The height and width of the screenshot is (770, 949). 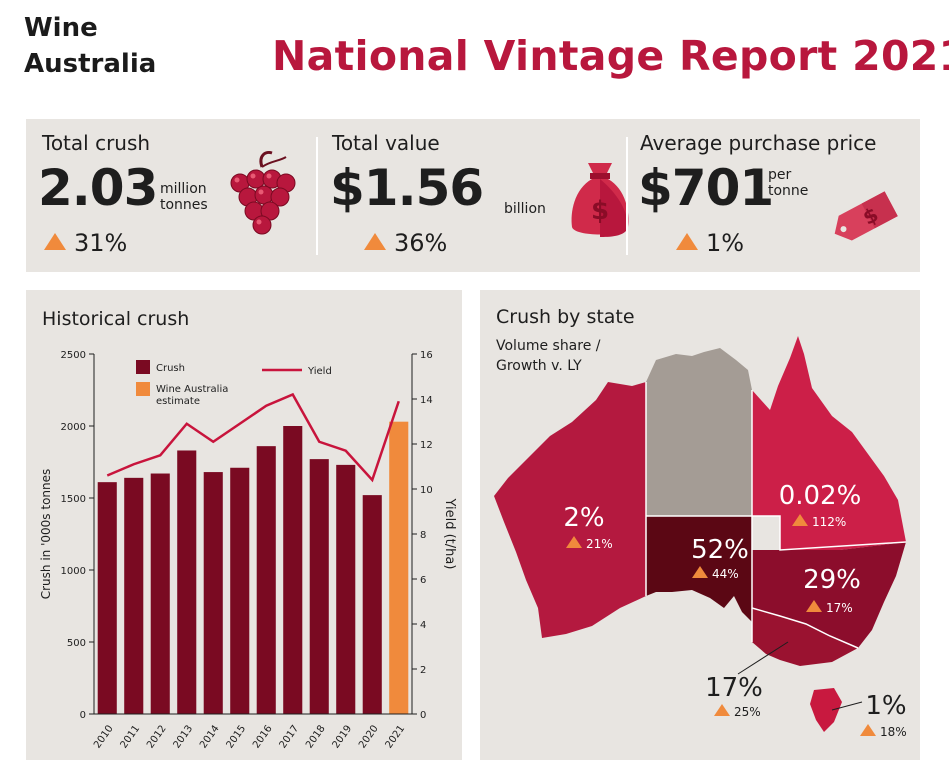 I want to click on x-tick-label: 2019, so click(x=343, y=736).